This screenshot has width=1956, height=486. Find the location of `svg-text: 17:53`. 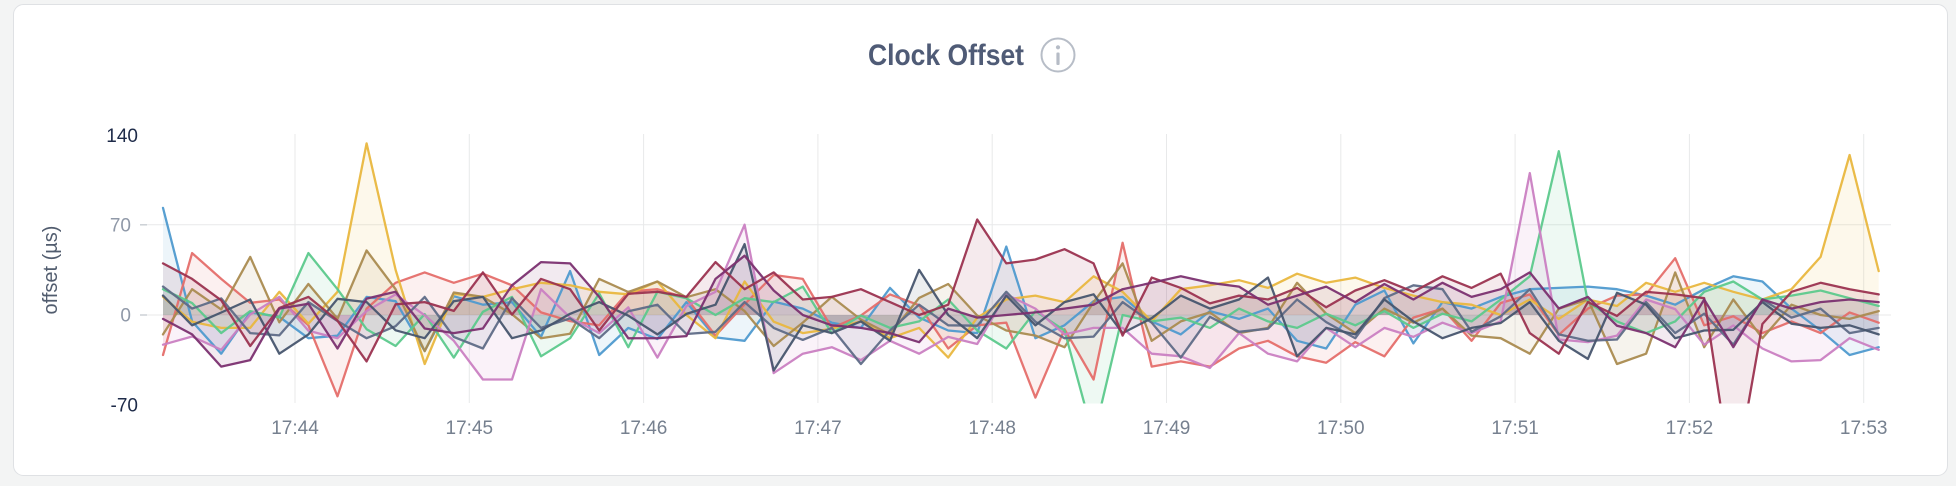

svg-text: 17:53 is located at coordinates (1864, 428).